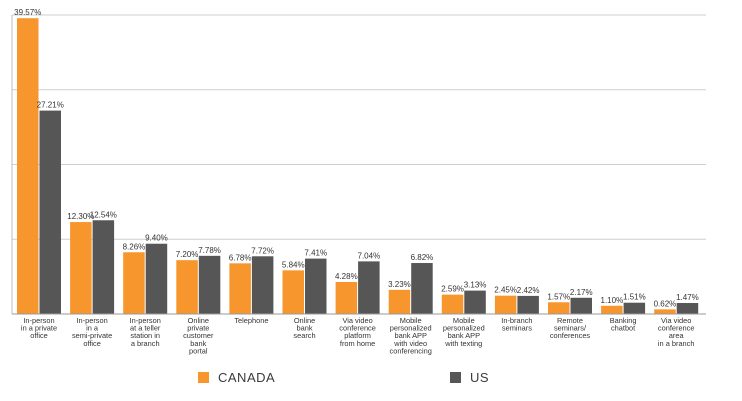 Image resolution: width=742 pixels, height=401 pixels. What do you see at coordinates (80, 216) in the screenshot?
I see `data-label-canada-1: 12.30%` at bounding box center [80, 216].